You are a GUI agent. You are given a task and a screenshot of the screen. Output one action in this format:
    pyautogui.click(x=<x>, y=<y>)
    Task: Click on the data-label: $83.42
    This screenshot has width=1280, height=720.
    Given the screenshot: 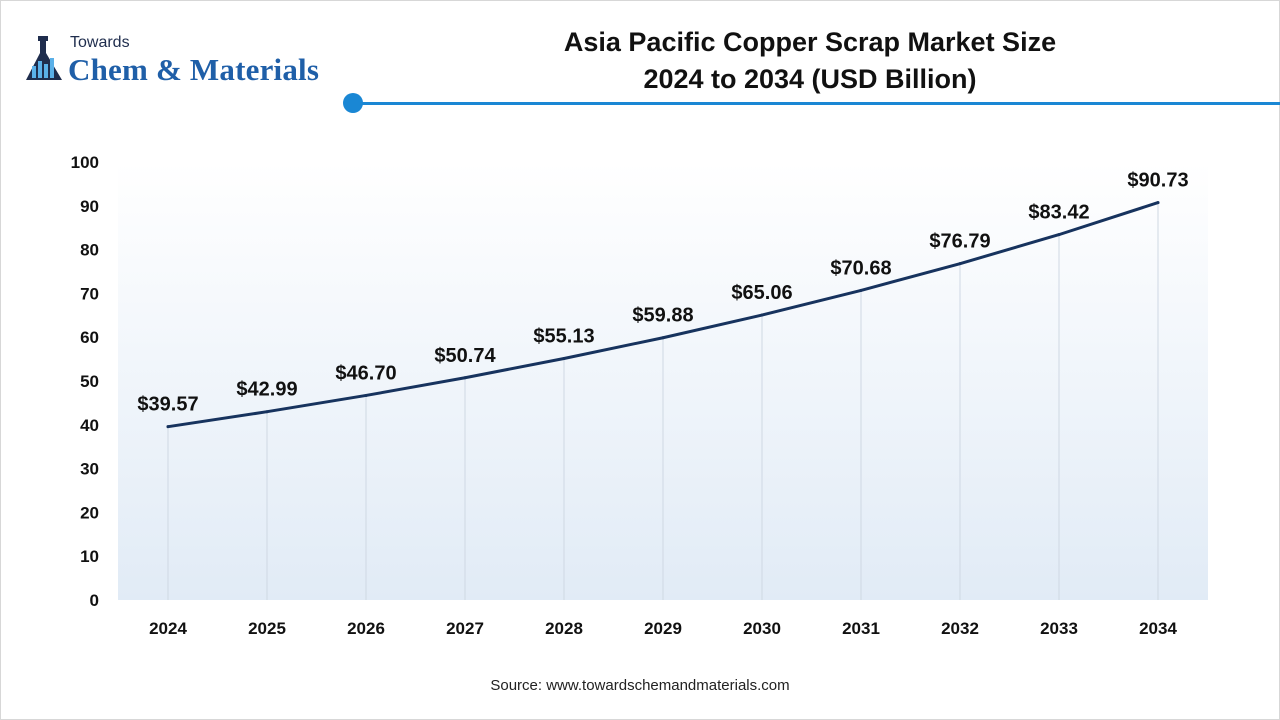 What is the action you would take?
    pyautogui.click(x=1058, y=213)
    